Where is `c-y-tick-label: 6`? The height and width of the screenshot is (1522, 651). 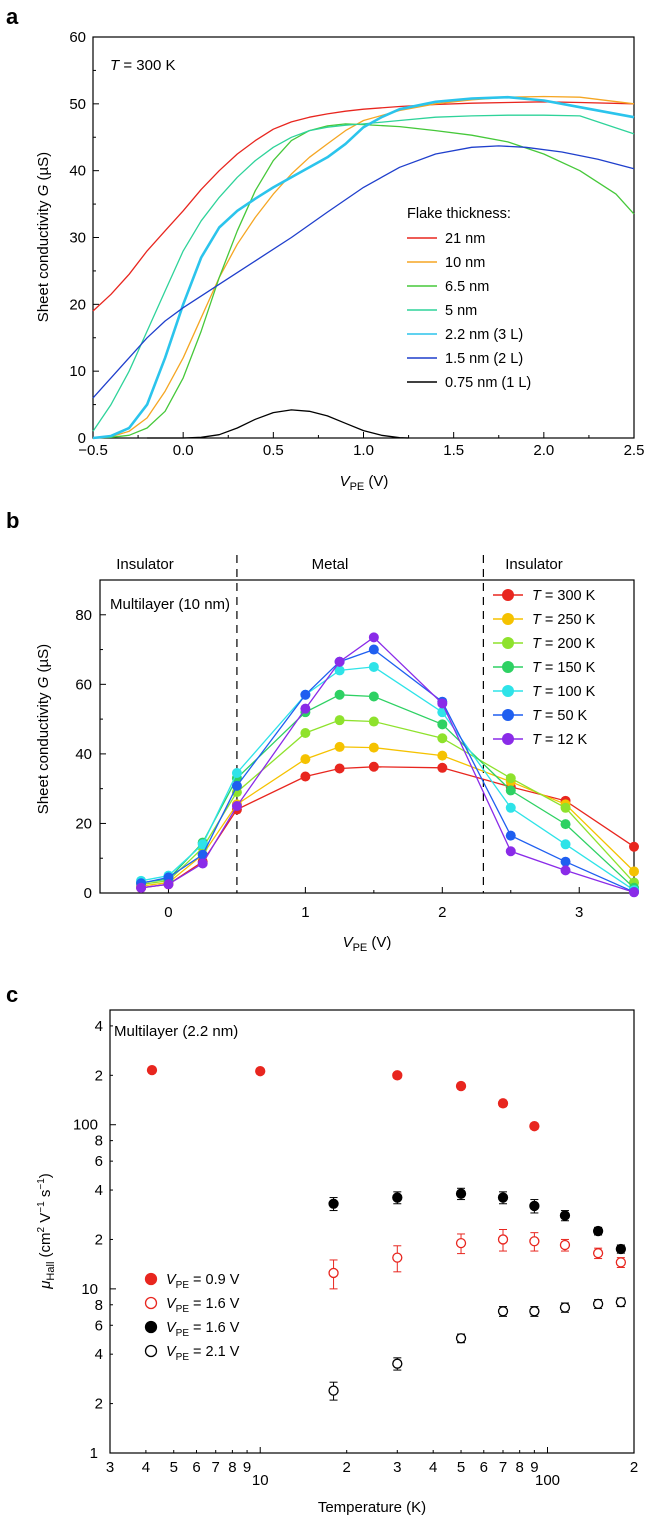
c-y-tick-label: 6 is located at coordinates (99, 1325).